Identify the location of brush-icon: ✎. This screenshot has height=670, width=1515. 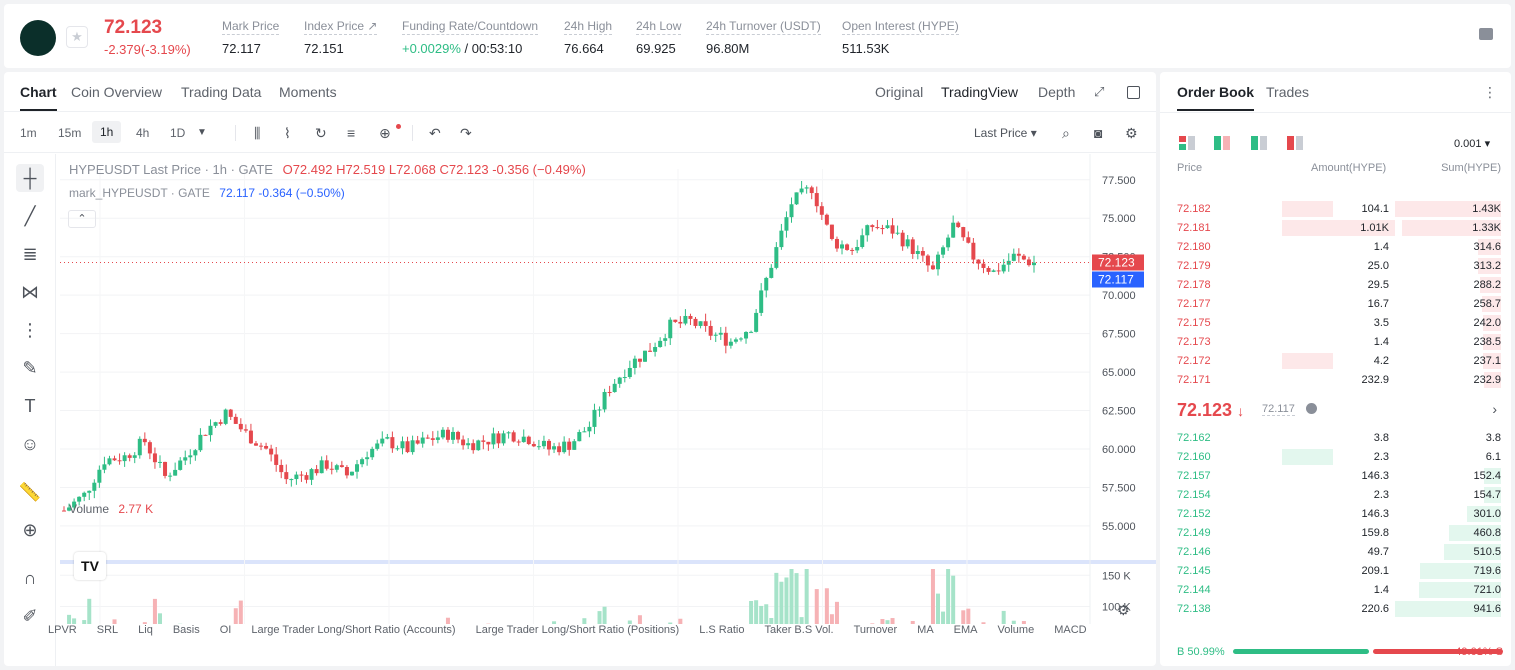
(30, 368).